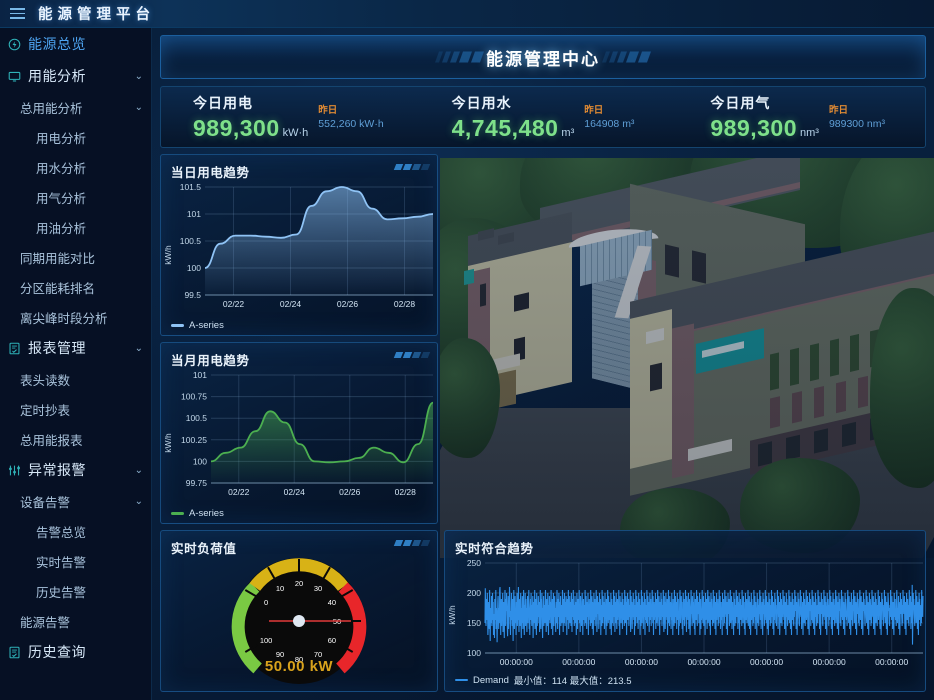 This screenshot has width=934, height=700. I want to click on sidebar-item-label: 总用能报表, so click(51, 440).